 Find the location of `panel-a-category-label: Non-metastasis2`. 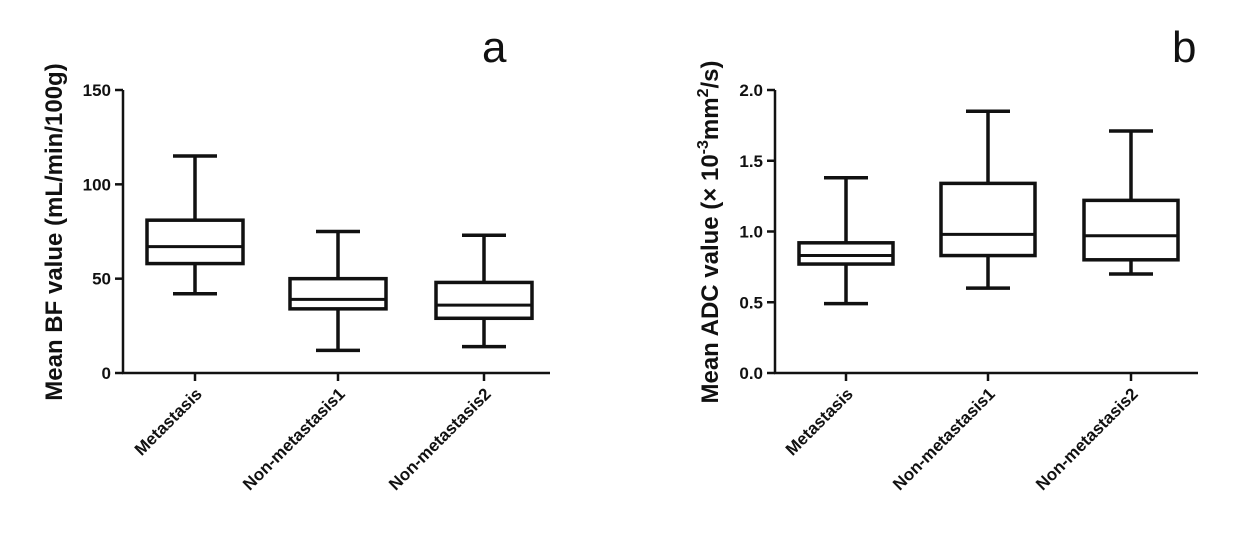

panel-a-category-label: Non-metastasis2 is located at coordinates (440, 439).